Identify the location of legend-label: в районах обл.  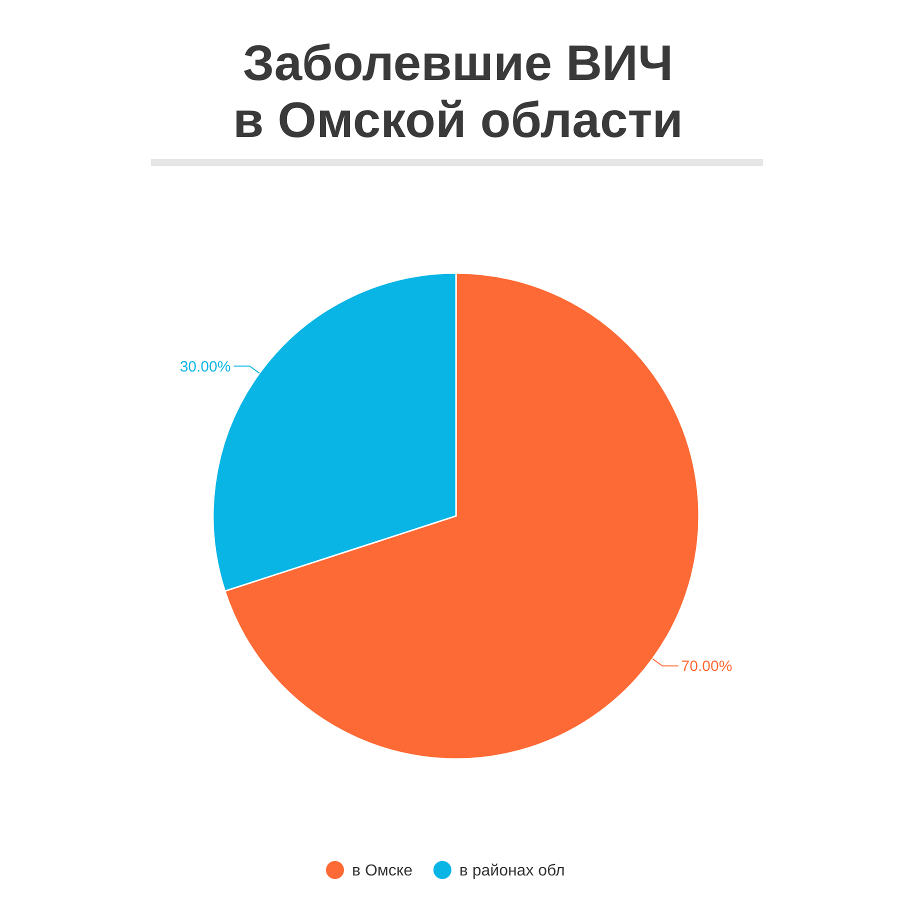
(512, 871).